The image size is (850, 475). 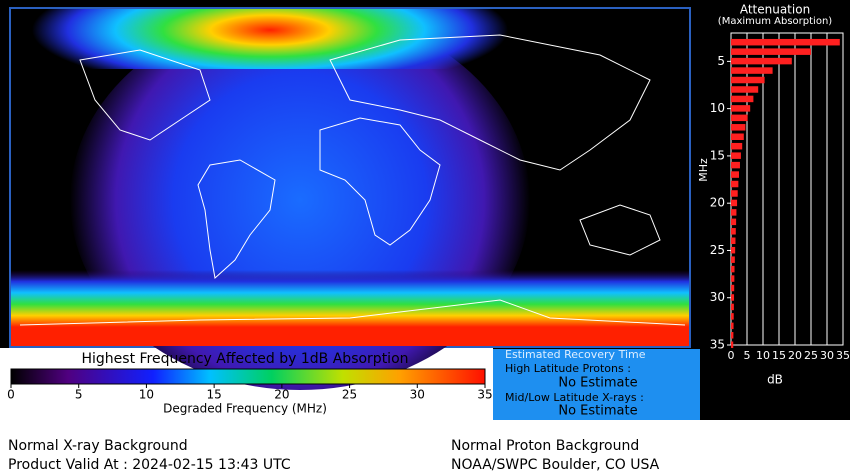 I want to click on recovery-label: High Latitude Protons :, so click(x=568, y=368).